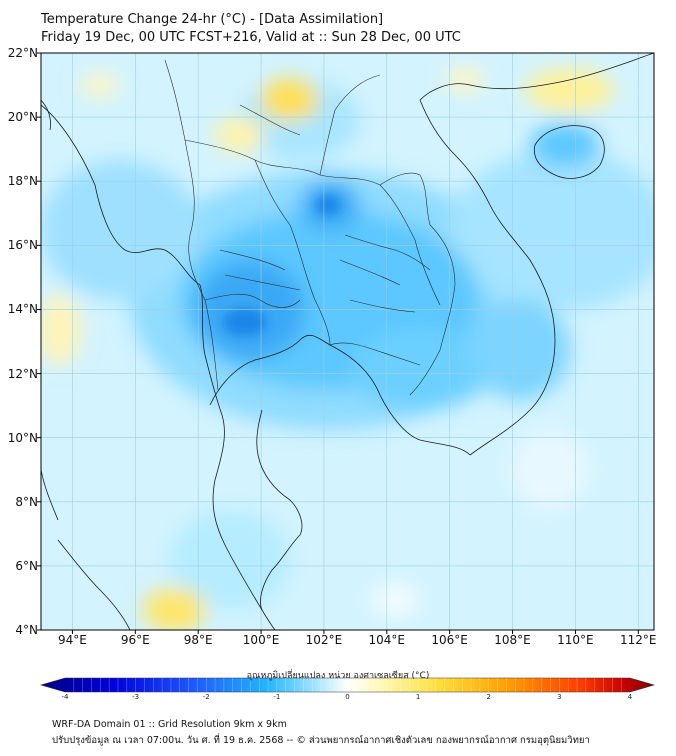  What do you see at coordinates (488, 697) in the screenshot?
I see `colorbar-tick-label: 2` at bounding box center [488, 697].